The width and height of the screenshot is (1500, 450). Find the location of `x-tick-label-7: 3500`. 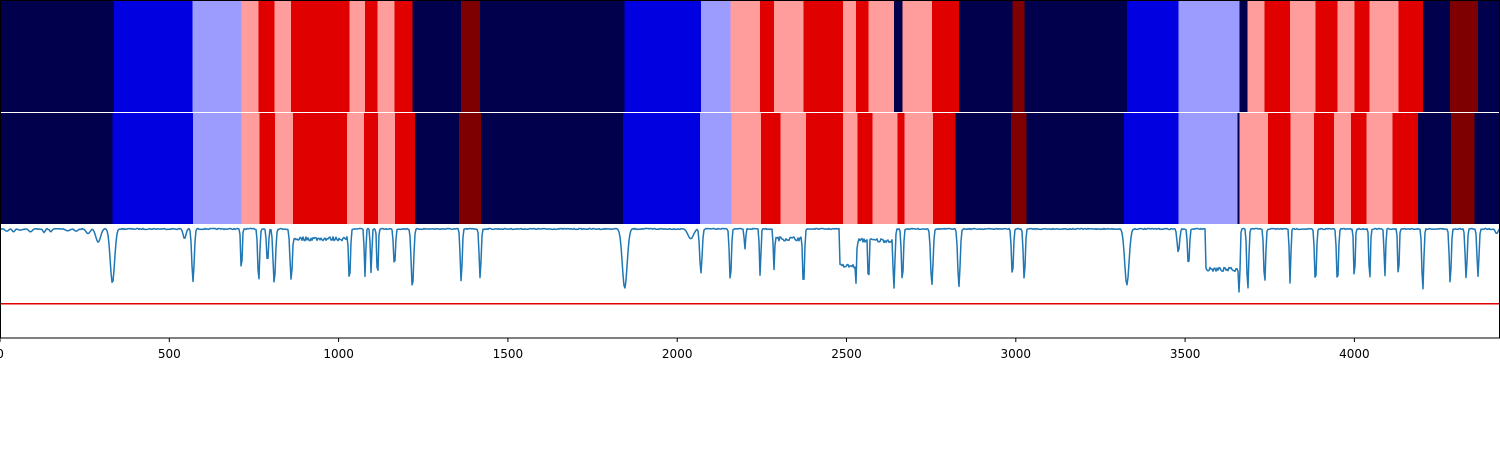

x-tick-label-7: 3500 is located at coordinates (1185, 354).